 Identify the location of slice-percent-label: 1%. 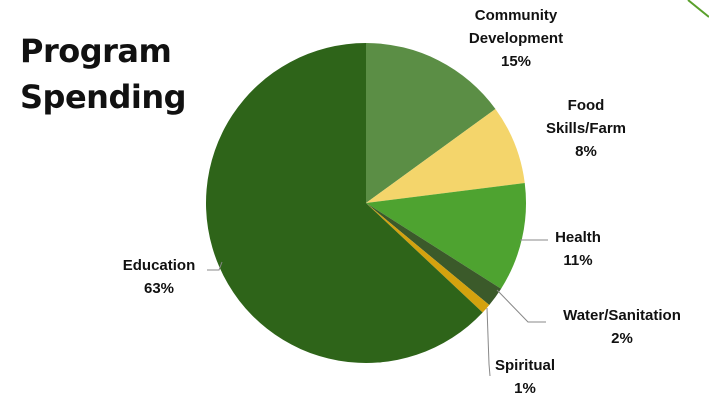
(525, 388).